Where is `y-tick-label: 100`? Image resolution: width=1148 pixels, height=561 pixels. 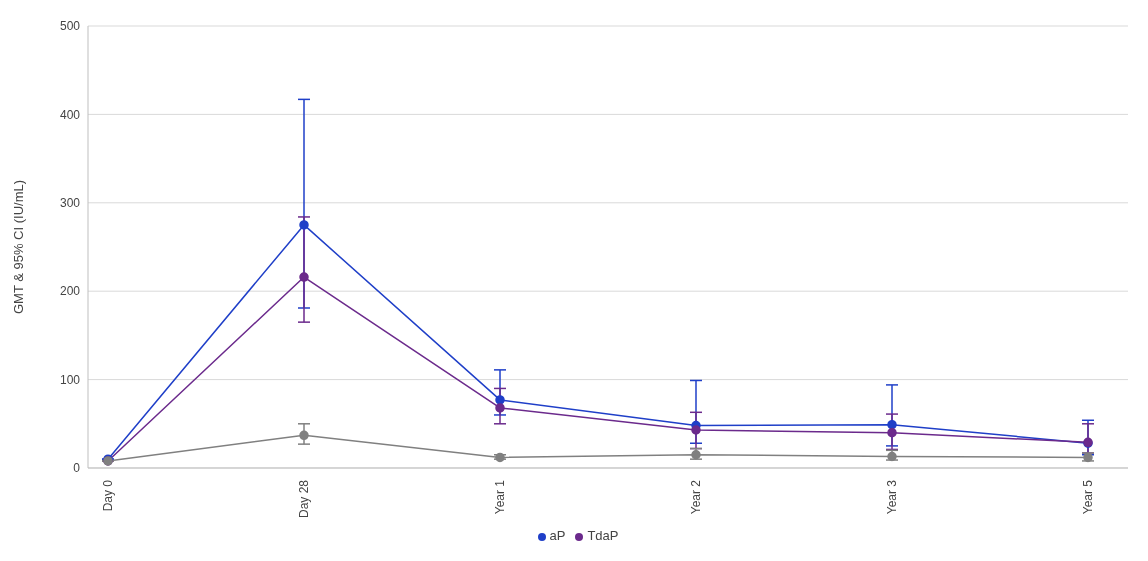 y-tick-label: 100 is located at coordinates (70, 379).